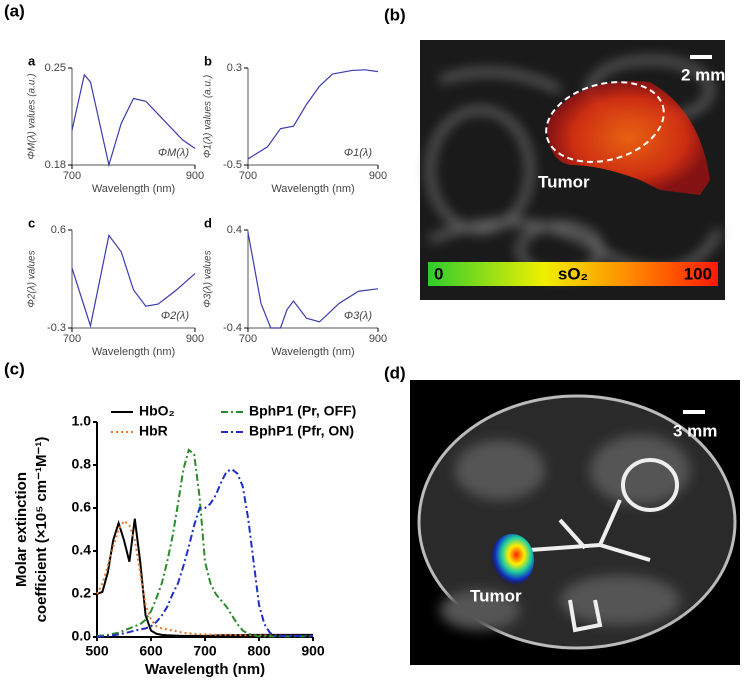 The width and height of the screenshot is (751, 696). I want to click on panel-label: (a), so click(14, 10).